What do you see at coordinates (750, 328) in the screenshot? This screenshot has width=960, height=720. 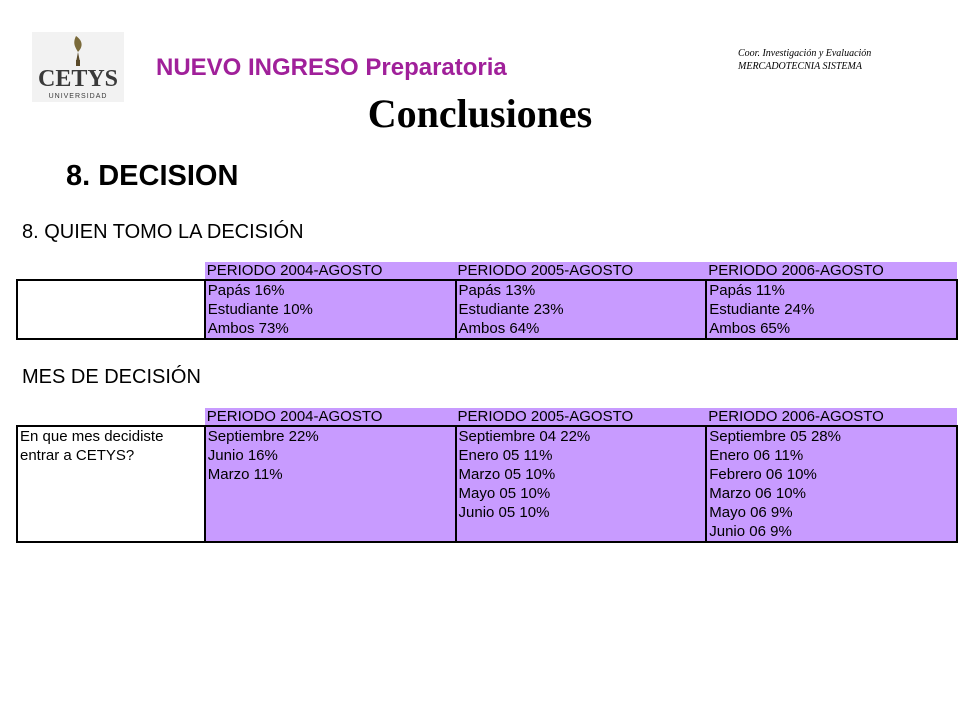 I see `cell-line: Ambos 65%` at bounding box center [750, 328].